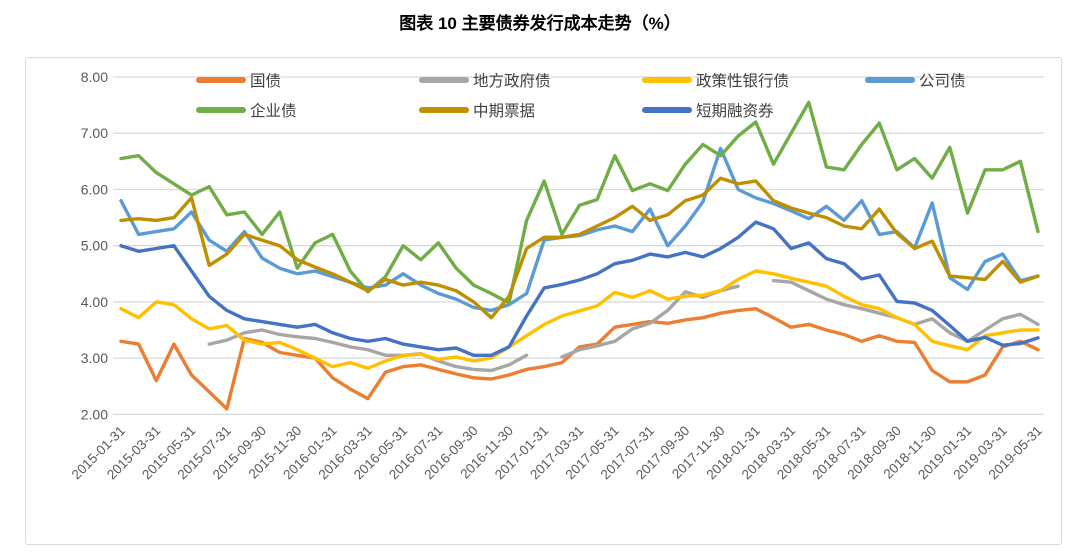 The height and width of the screenshot is (556, 1080). What do you see at coordinates (915, 80) in the screenshot?
I see `legend-item-3: 公司债` at bounding box center [915, 80].